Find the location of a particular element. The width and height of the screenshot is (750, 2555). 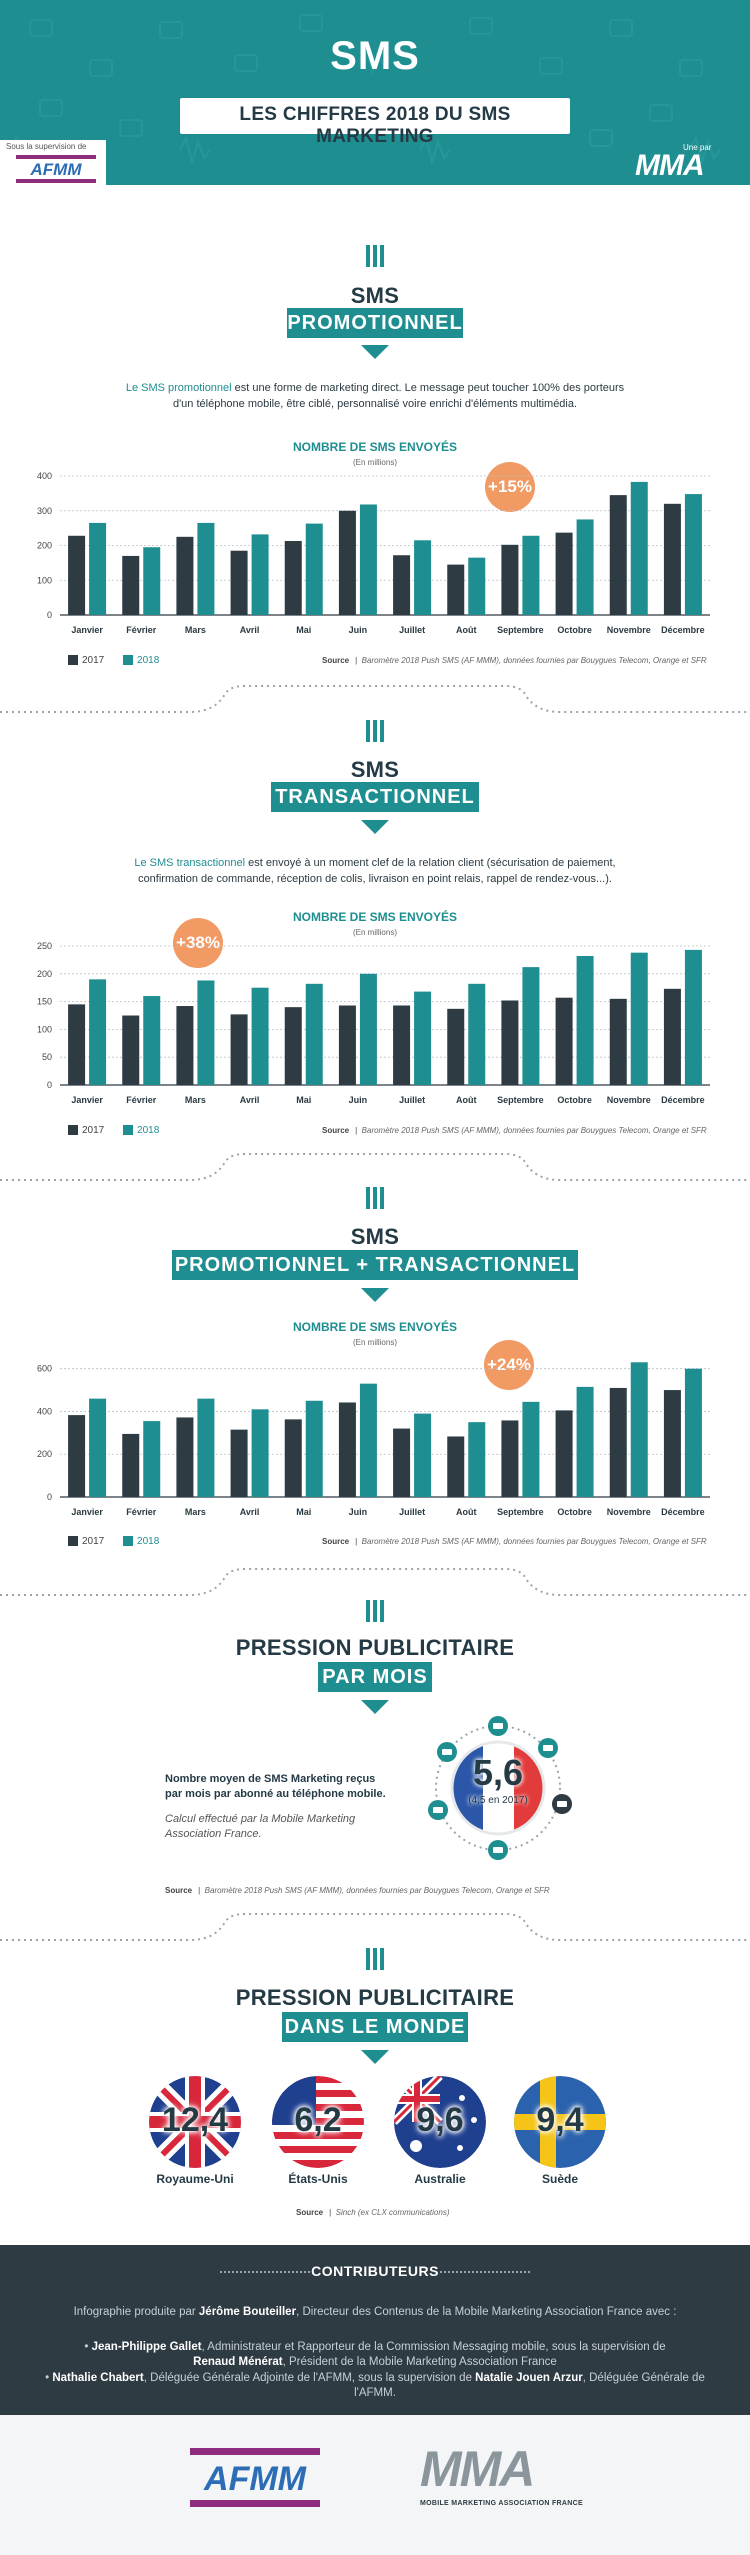

x-tick-label: Octobre is located at coordinates (574, 1100).